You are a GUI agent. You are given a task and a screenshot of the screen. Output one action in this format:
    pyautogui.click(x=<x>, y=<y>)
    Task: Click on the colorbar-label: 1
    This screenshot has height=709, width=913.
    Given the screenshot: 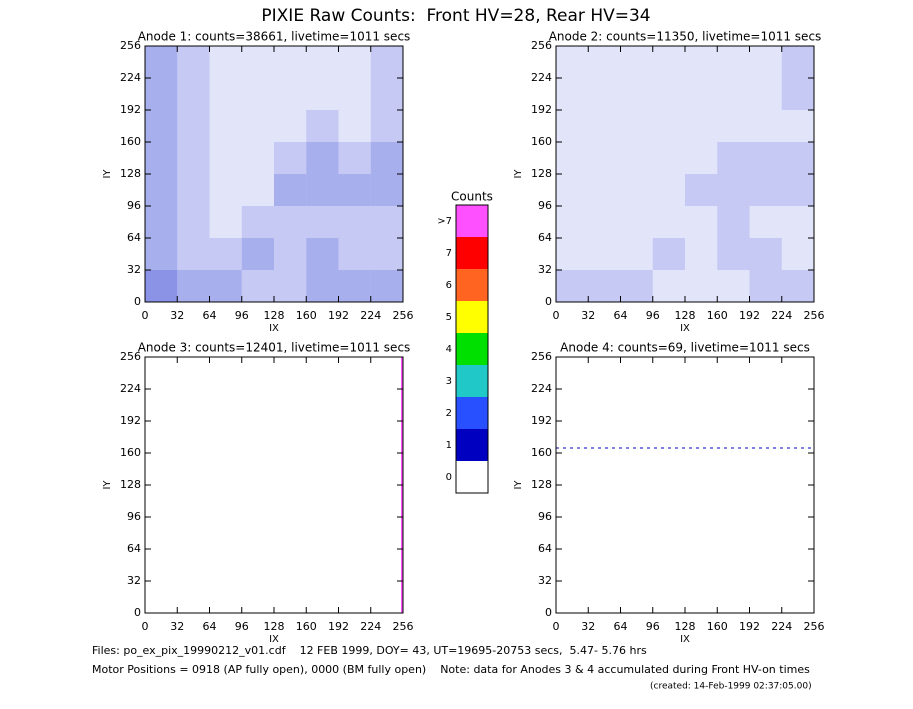 What is the action you would take?
    pyautogui.click(x=449, y=445)
    